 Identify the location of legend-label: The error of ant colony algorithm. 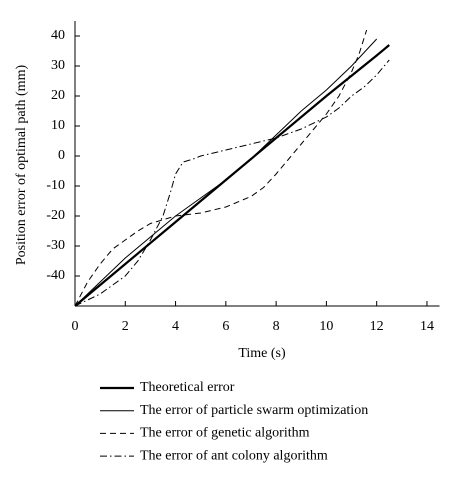
(234, 455).